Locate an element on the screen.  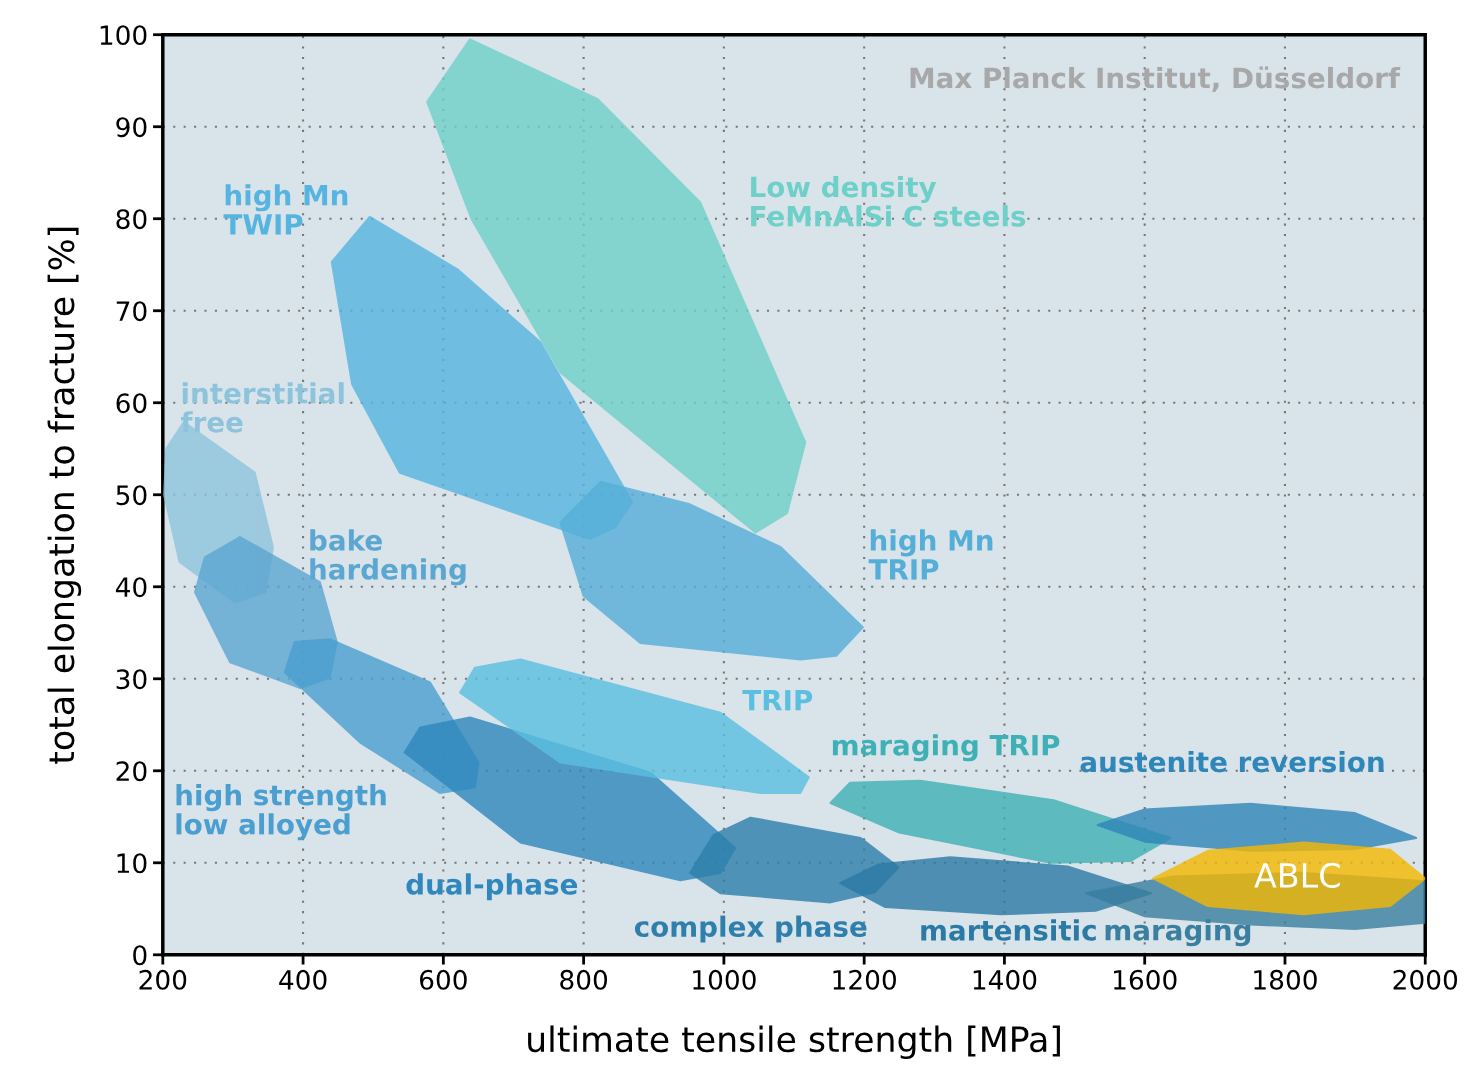
y-tick-label: 40 is located at coordinates (131, 587).